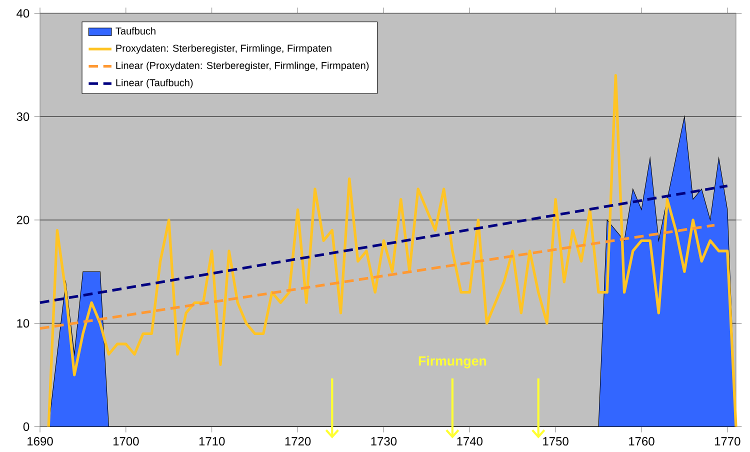 The height and width of the screenshot is (452, 750). I want to click on x-tick-label: 1720, so click(298, 441).